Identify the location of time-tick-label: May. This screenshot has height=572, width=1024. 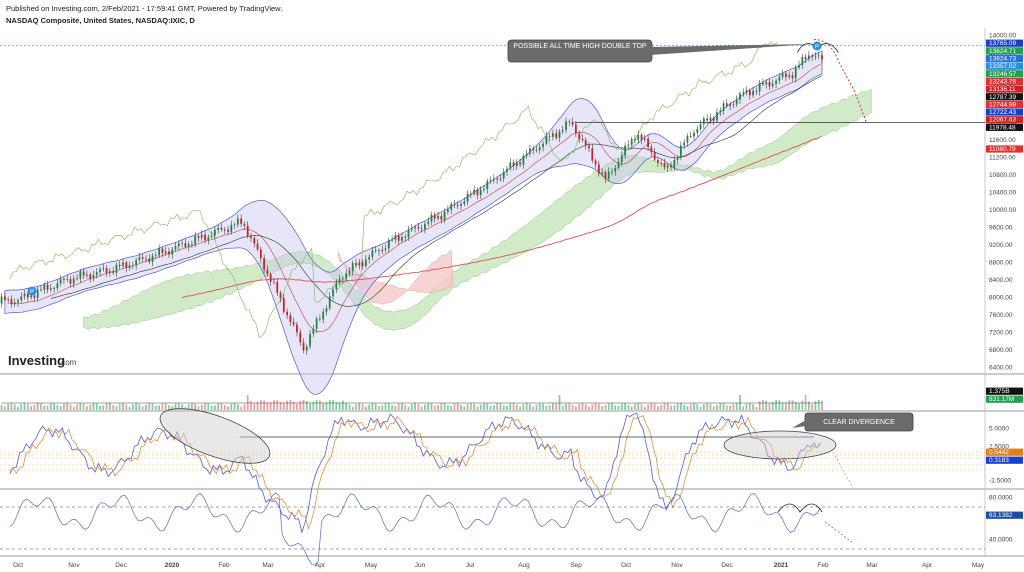
(978, 565).